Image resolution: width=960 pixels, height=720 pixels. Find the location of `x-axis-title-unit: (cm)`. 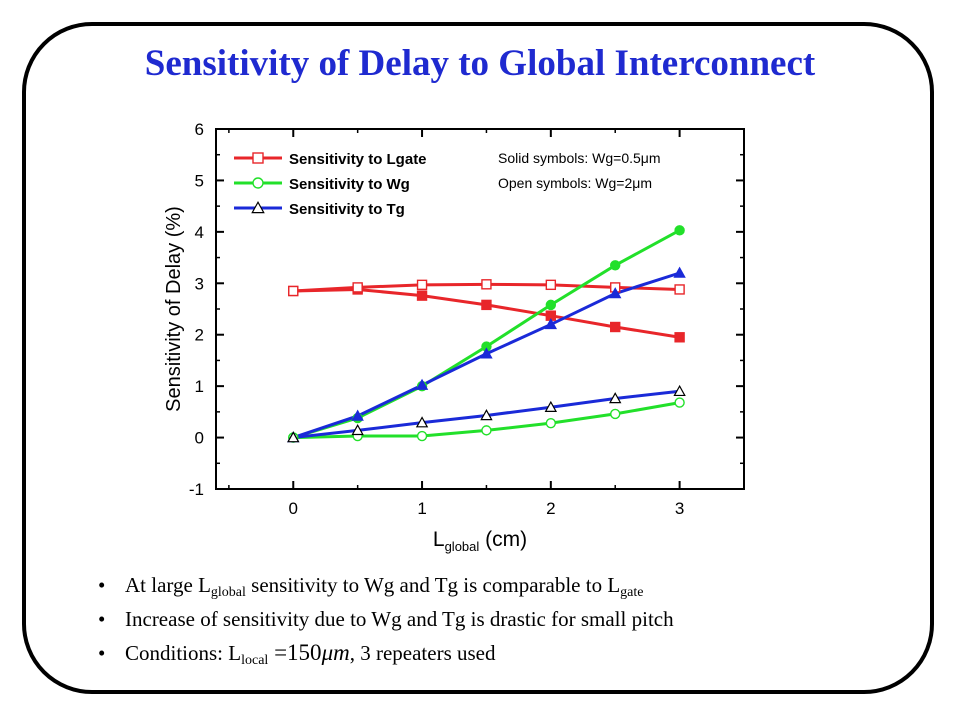

x-axis-title-unit: (cm) is located at coordinates (503, 539).